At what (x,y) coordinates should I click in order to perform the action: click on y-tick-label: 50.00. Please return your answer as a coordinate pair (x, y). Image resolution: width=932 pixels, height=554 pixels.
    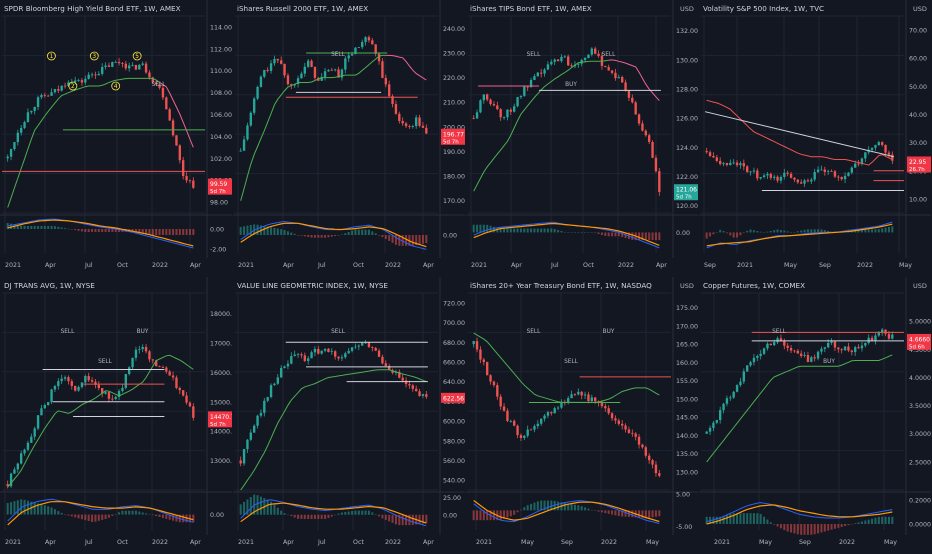
    Looking at the image, I should click on (918, 87).